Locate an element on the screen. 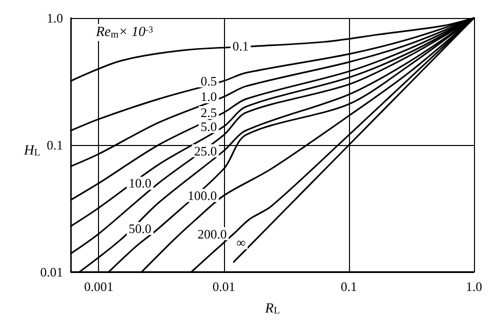 Image resolution: width=500 pixels, height=334 pixels. series-label: ∞ is located at coordinates (241, 242).